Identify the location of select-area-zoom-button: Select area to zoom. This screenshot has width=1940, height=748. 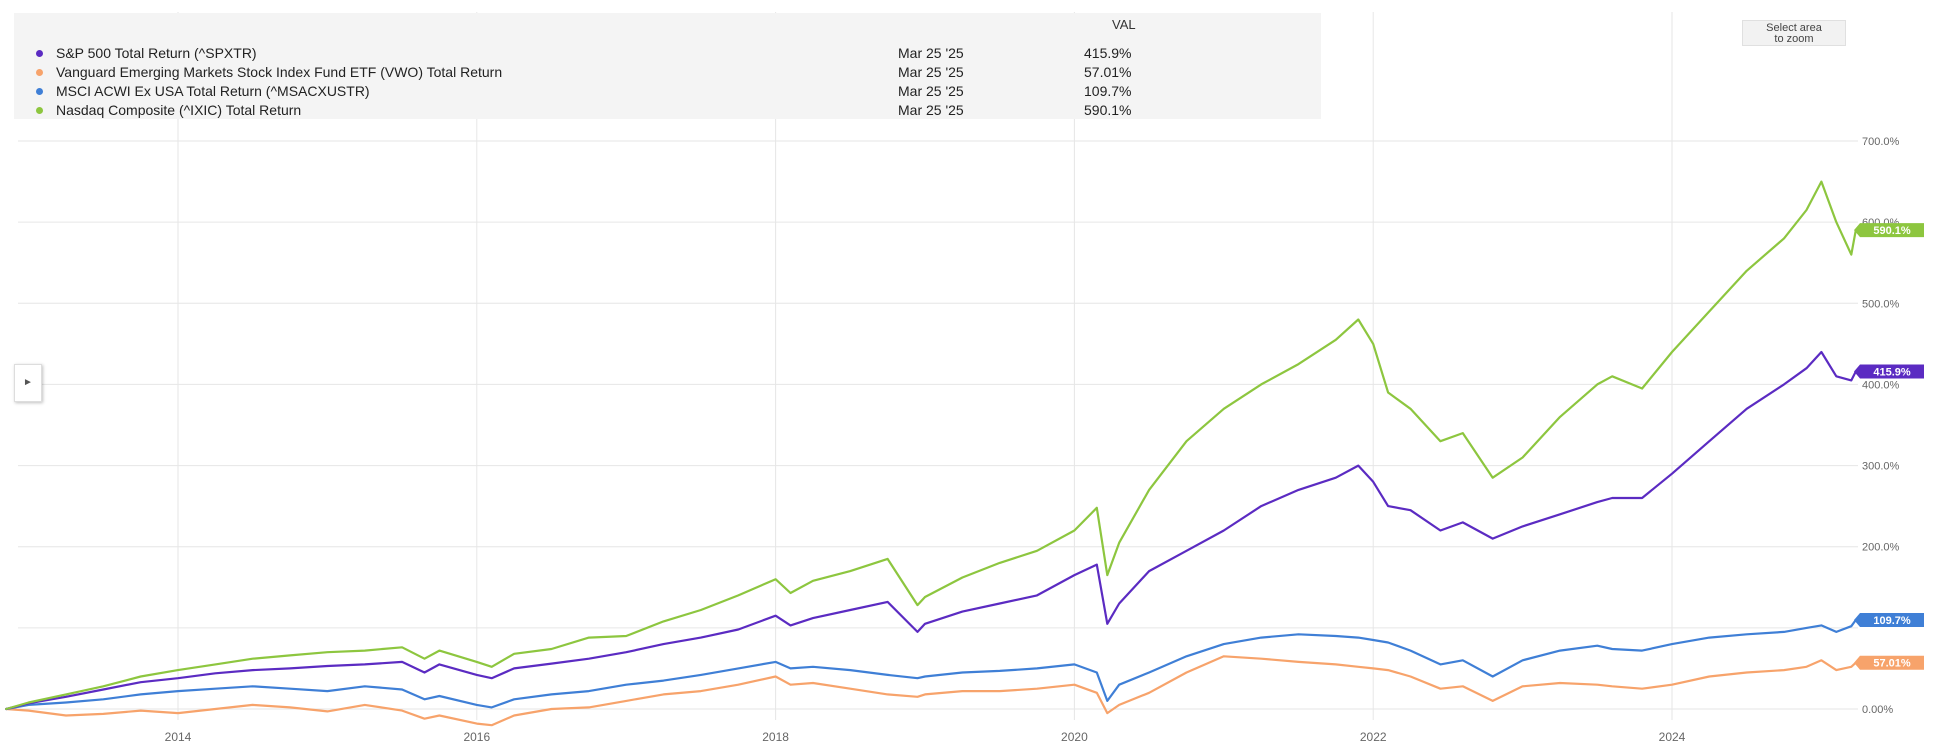
(1794, 33).